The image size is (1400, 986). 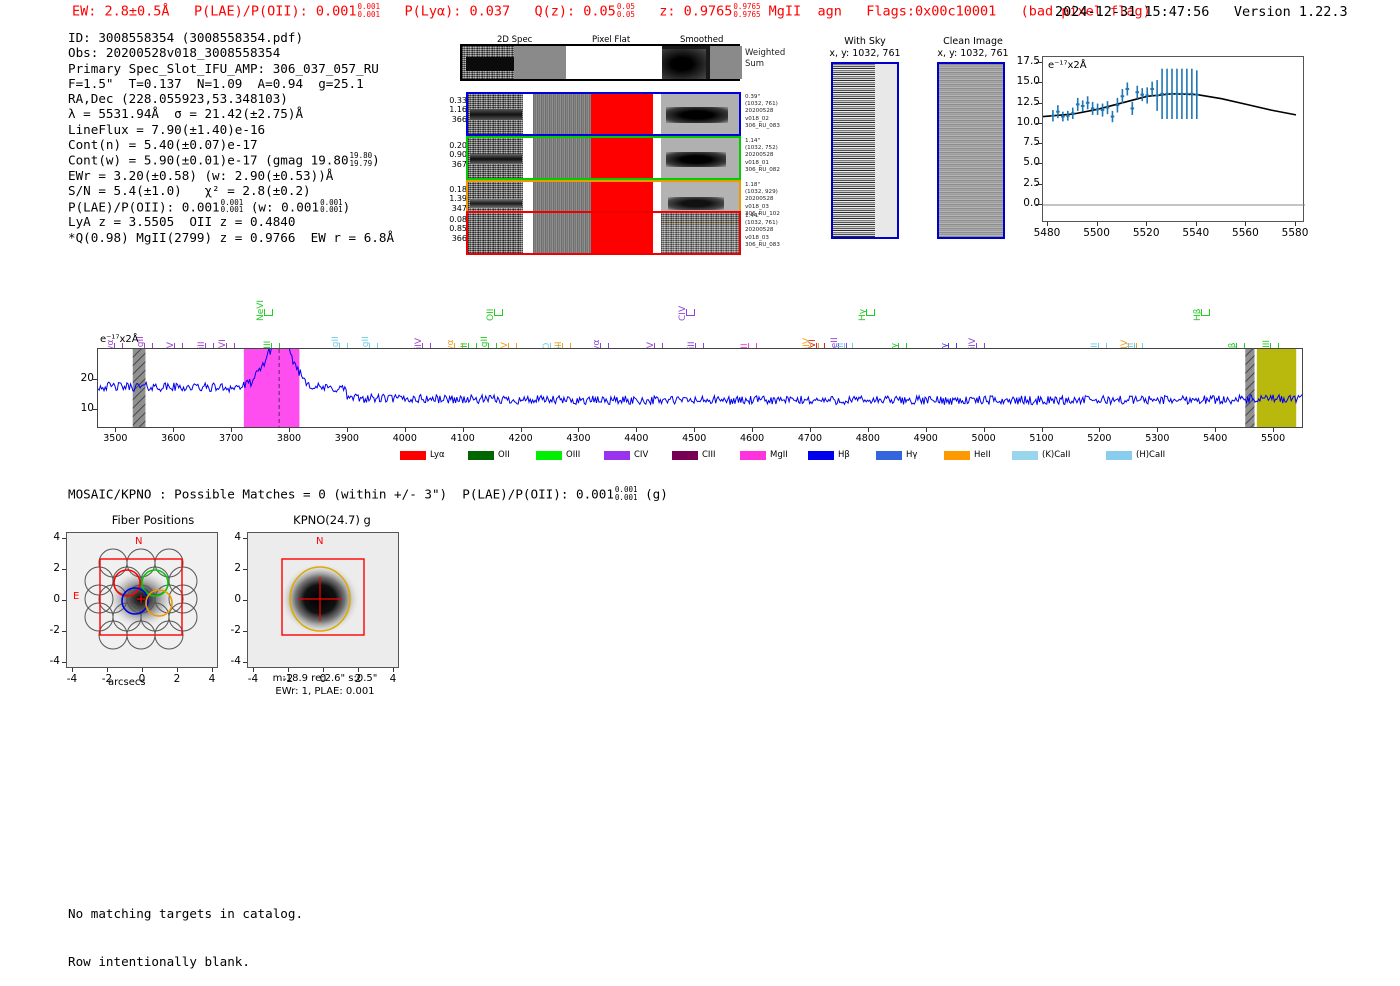 What do you see at coordinates (726, 62) in the screenshot?
I see `weighted-smoothed-pad` at bounding box center [726, 62].